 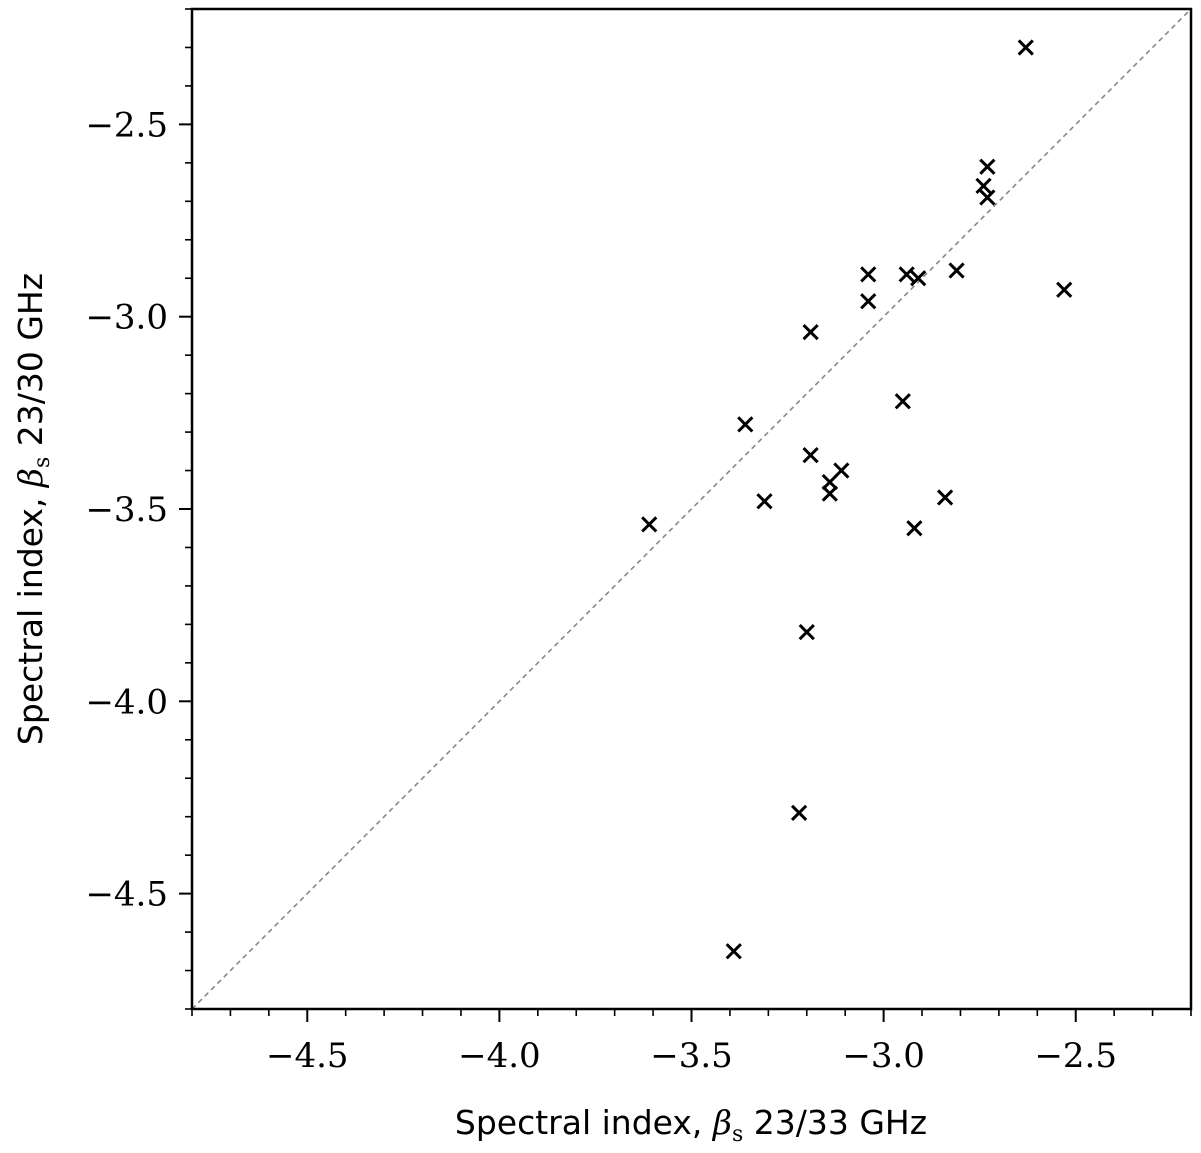 What do you see at coordinates (691, 1056) in the screenshot?
I see `x-tick-label: −3.5` at bounding box center [691, 1056].